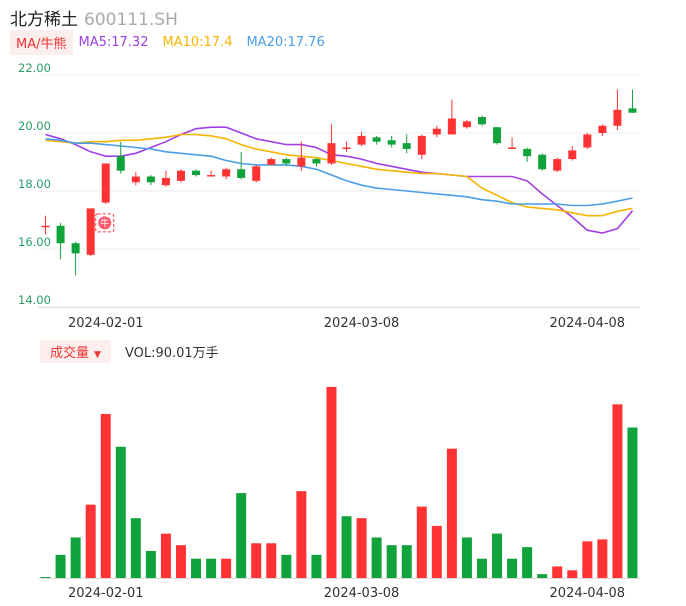 Image resolution: width=686 pixels, height=606 pixels. I want to click on y-tick-label: 20.00, so click(34, 126).